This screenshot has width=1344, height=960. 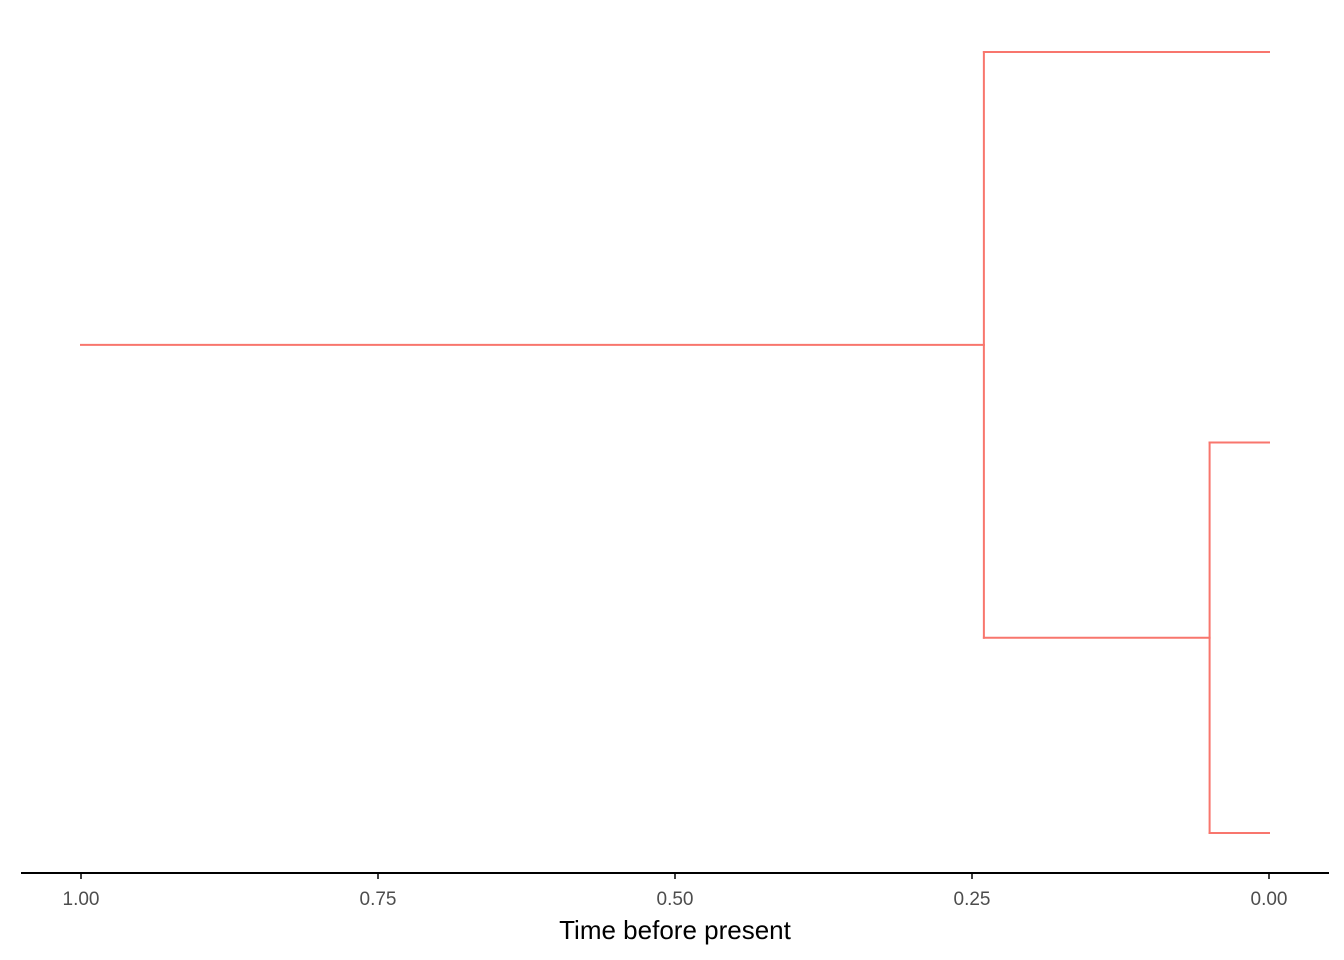 What do you see at coordinates (1269, 899) in the screenshot?
I see `x-tick-label: 0.00` at bounding box center [1269, 899].